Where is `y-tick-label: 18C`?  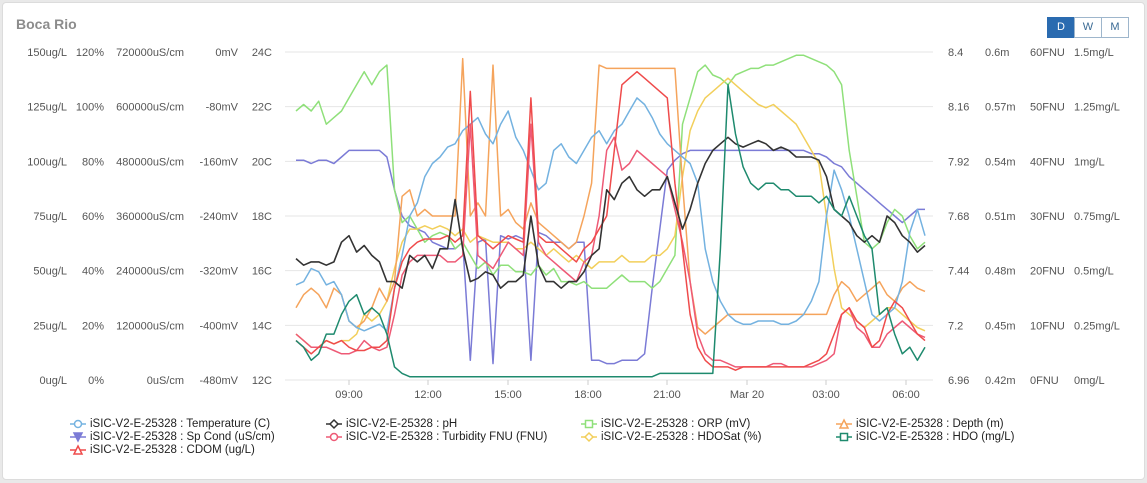
y-tick-label: 18C is located at coordinates (262, 217).